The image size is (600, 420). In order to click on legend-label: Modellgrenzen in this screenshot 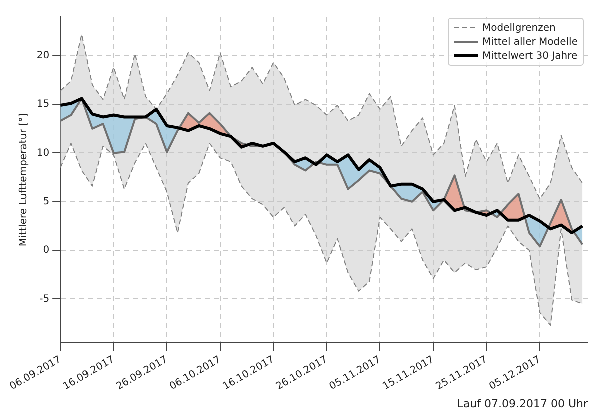, I will do `click(519, 28)`.